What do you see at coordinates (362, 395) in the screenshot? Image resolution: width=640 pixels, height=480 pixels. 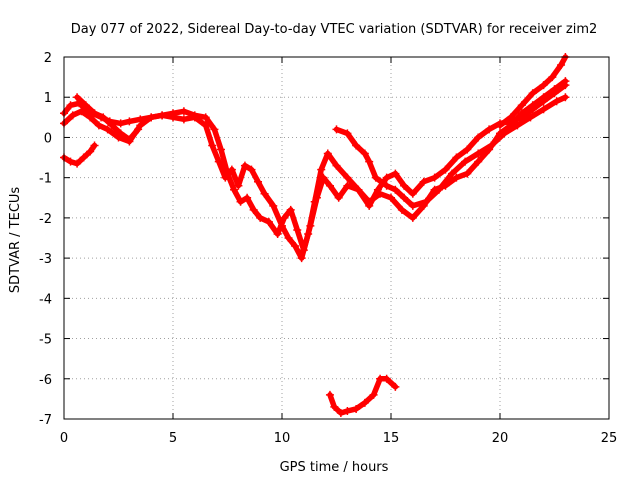 I see `series-track-g` at bounding box center [362, 395].